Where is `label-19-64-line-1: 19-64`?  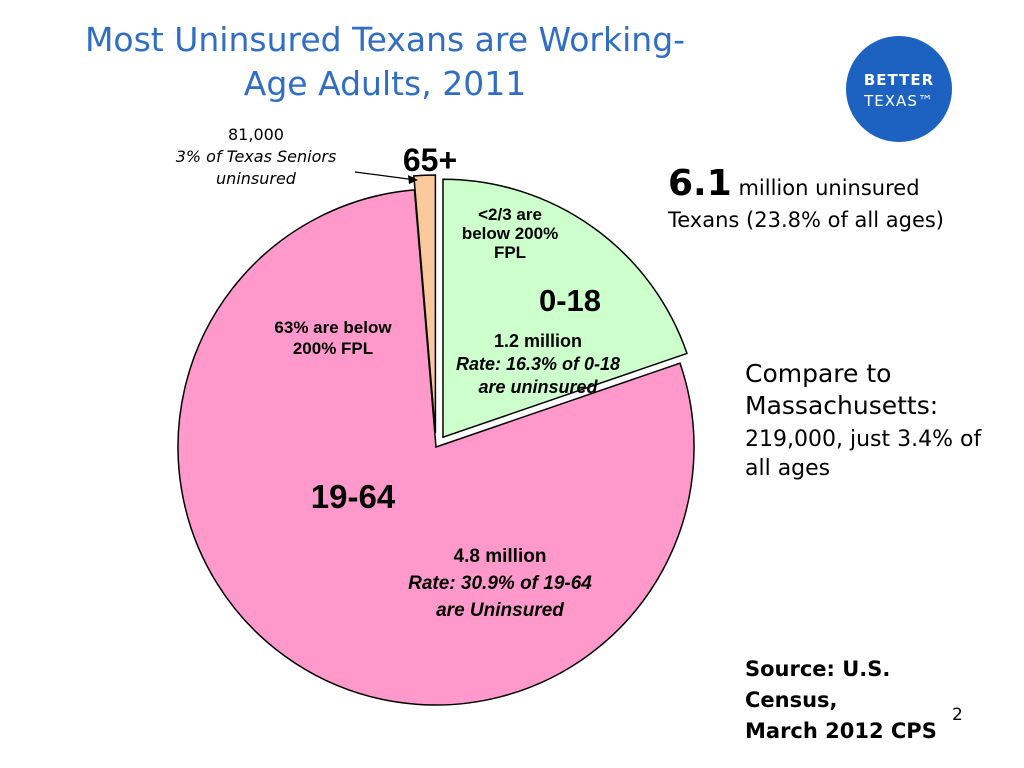
label-19-64-line-1: 19-64 is located at coordinates (353, 496).